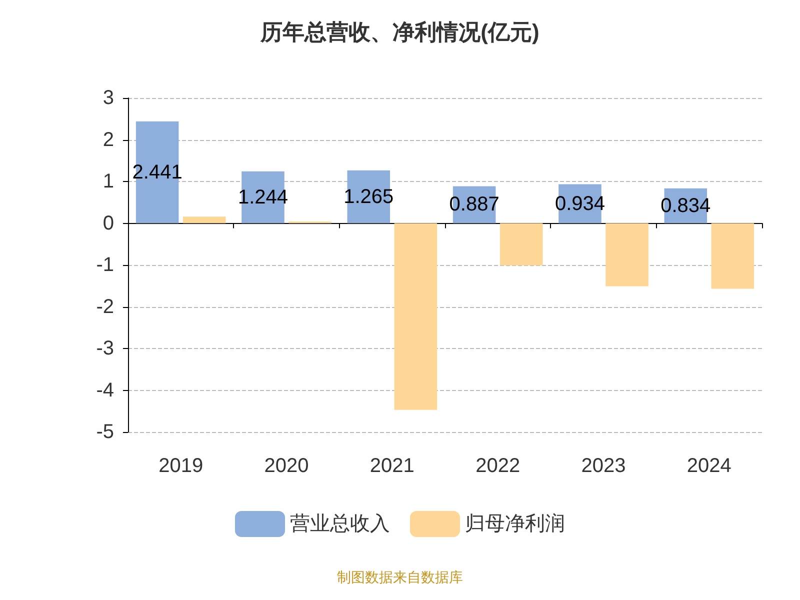  Describe the element at coordinates (108, 139) in the screenshot. I see `y-tick-label: 2` at that location.